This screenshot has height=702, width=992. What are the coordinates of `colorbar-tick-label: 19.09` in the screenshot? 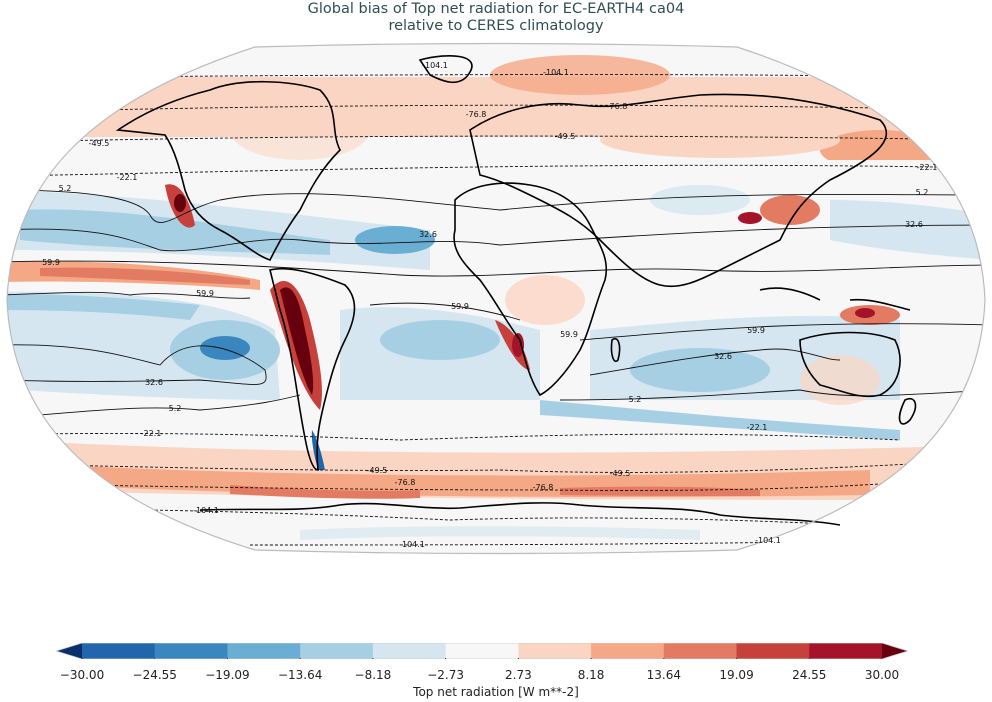 It's located at (736, 675).